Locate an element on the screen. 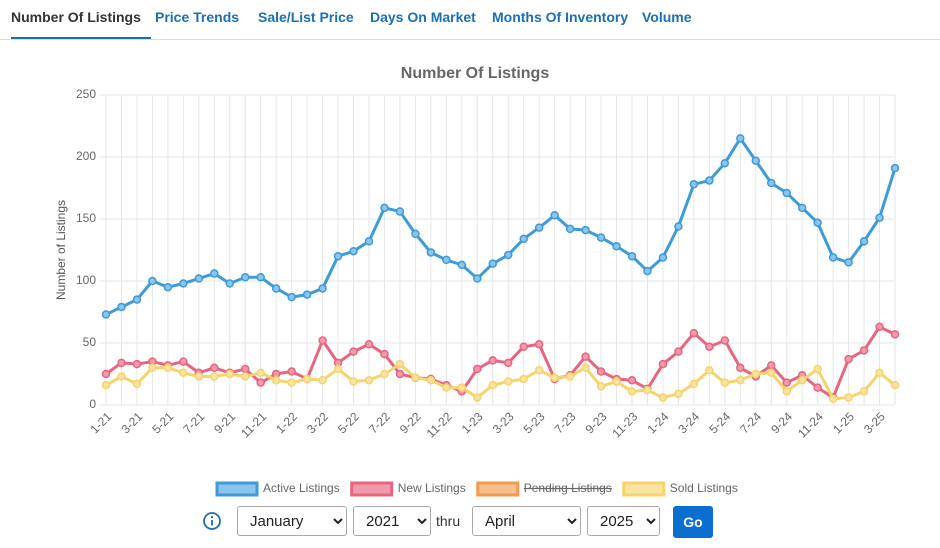 This screenshot has width=940, height=548. y-axis-label: Number of Listings is located at coordinates (61, 250).